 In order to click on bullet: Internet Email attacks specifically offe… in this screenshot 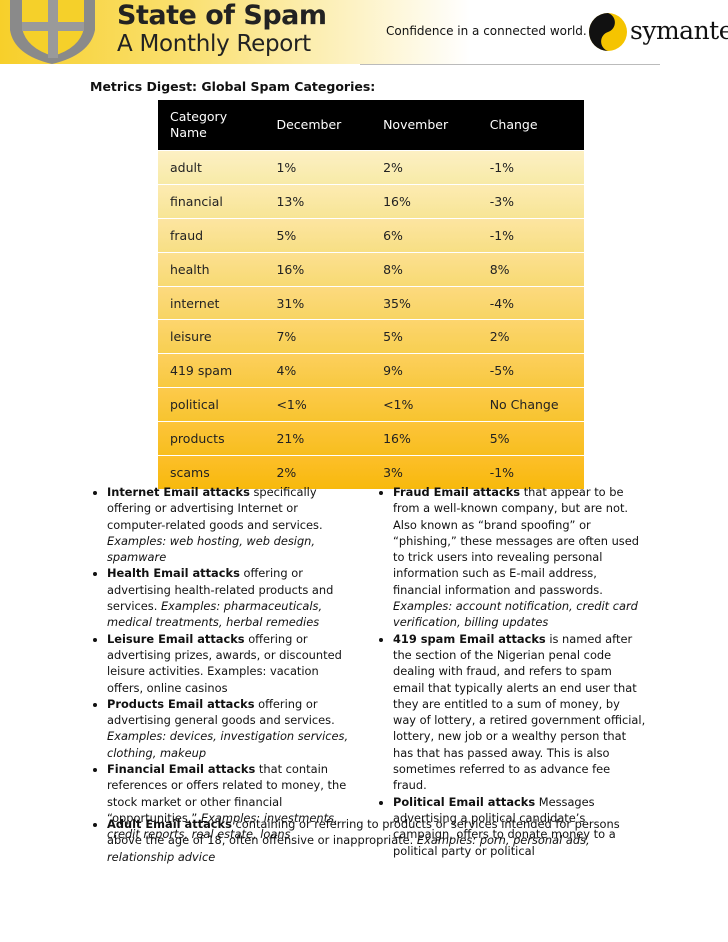, I will do `click(231, 524)`.